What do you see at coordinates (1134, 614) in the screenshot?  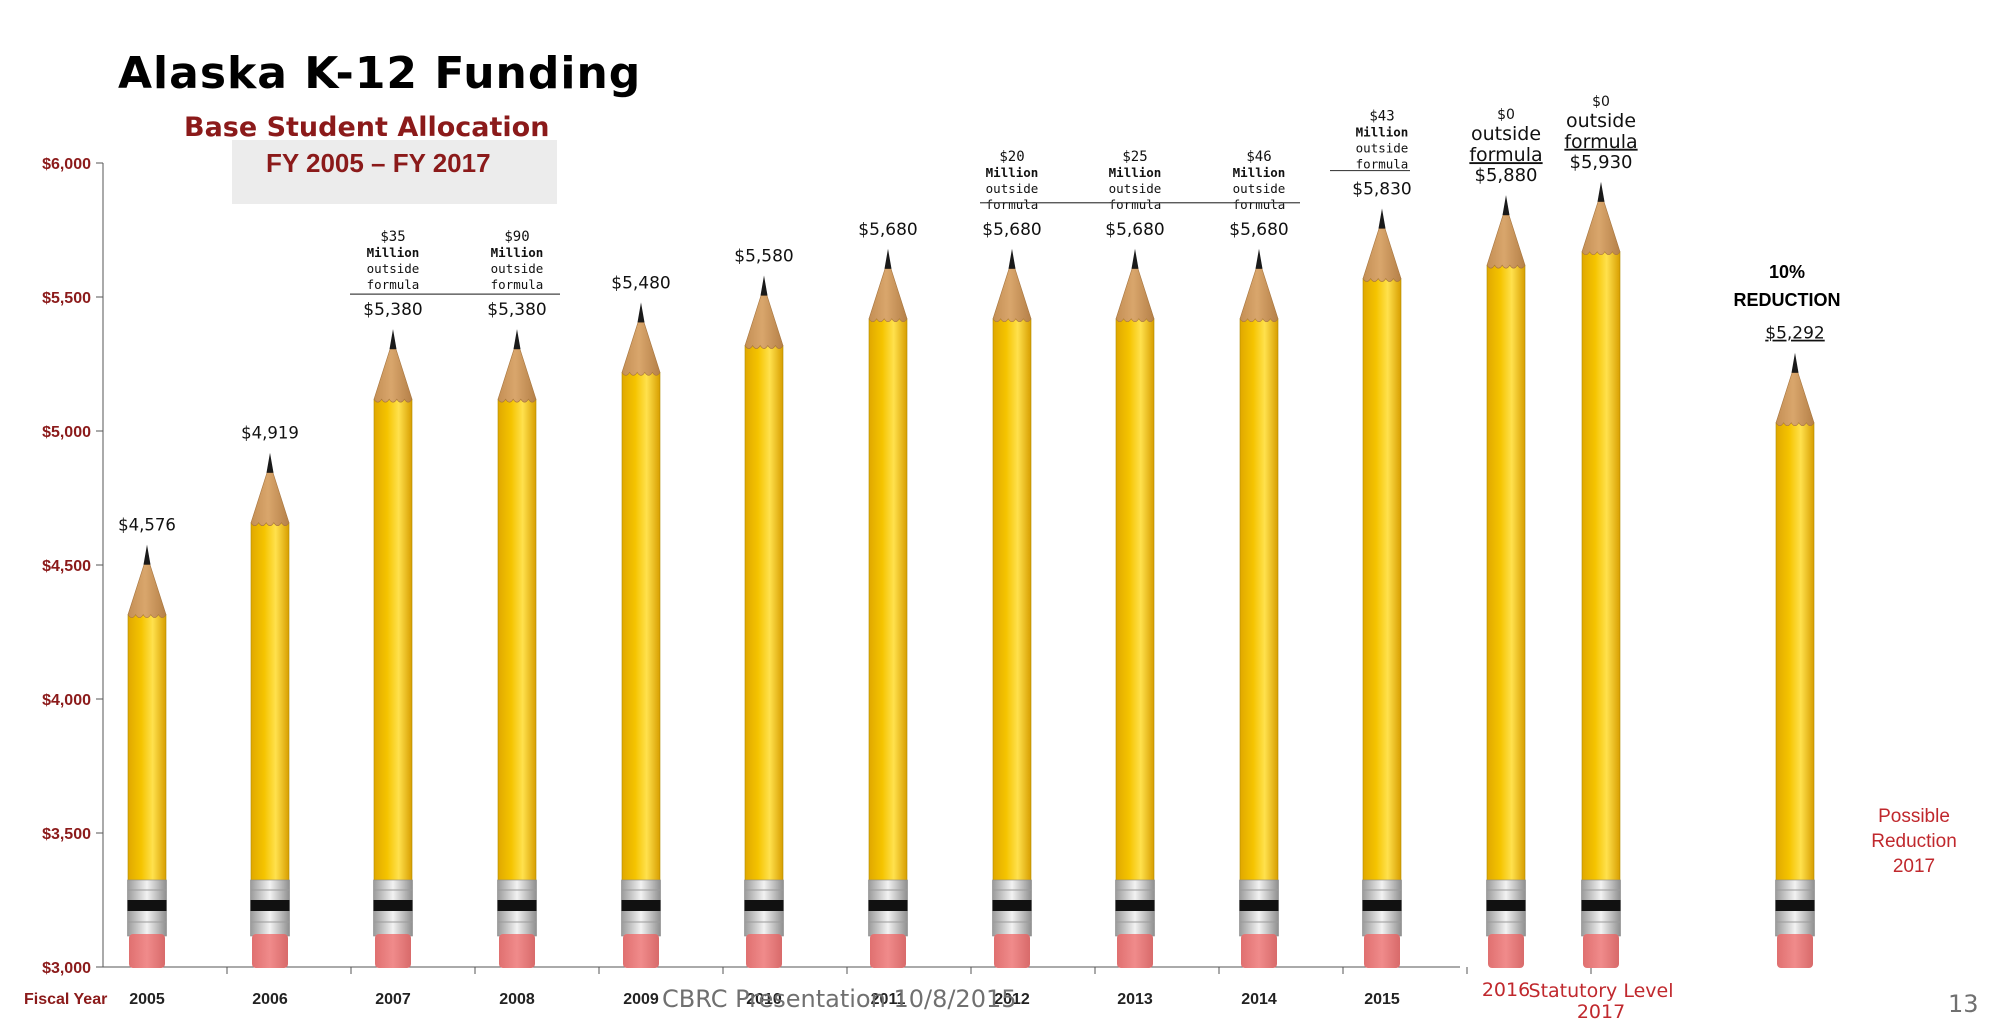 I see `pencil-bar-2013: $5,680 2013` at bounding box center [1134, 614].